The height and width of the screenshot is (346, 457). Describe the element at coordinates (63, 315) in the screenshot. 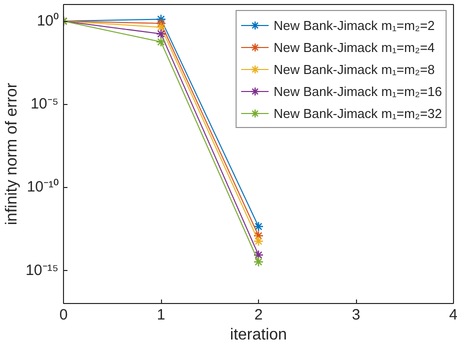

I see `x-tick-label: 0` at that location.